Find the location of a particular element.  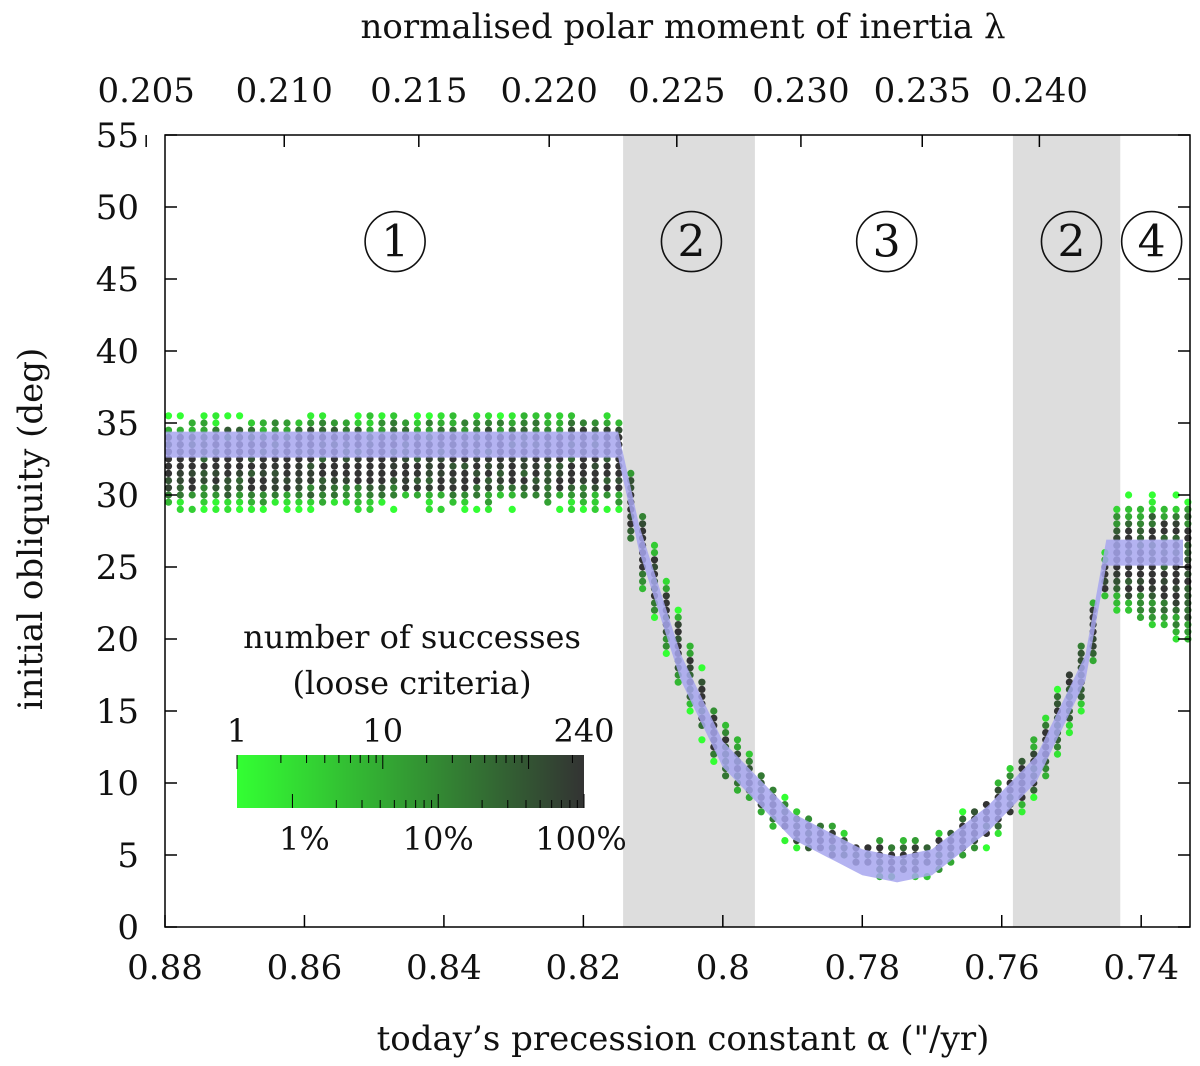

x2-tick-label: 0.220 is located at coordinates (549, 91).